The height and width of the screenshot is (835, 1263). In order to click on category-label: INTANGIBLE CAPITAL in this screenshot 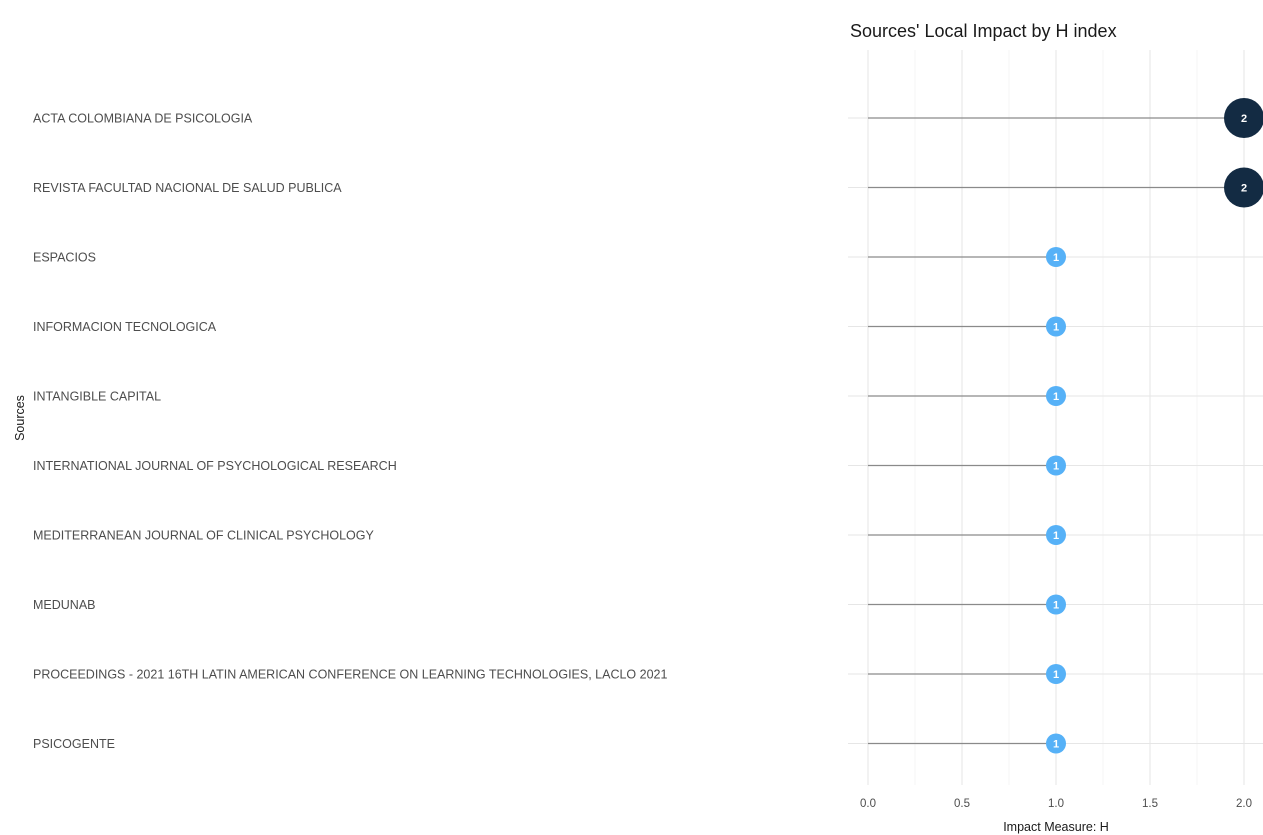, I will do `click(97, 397)`.